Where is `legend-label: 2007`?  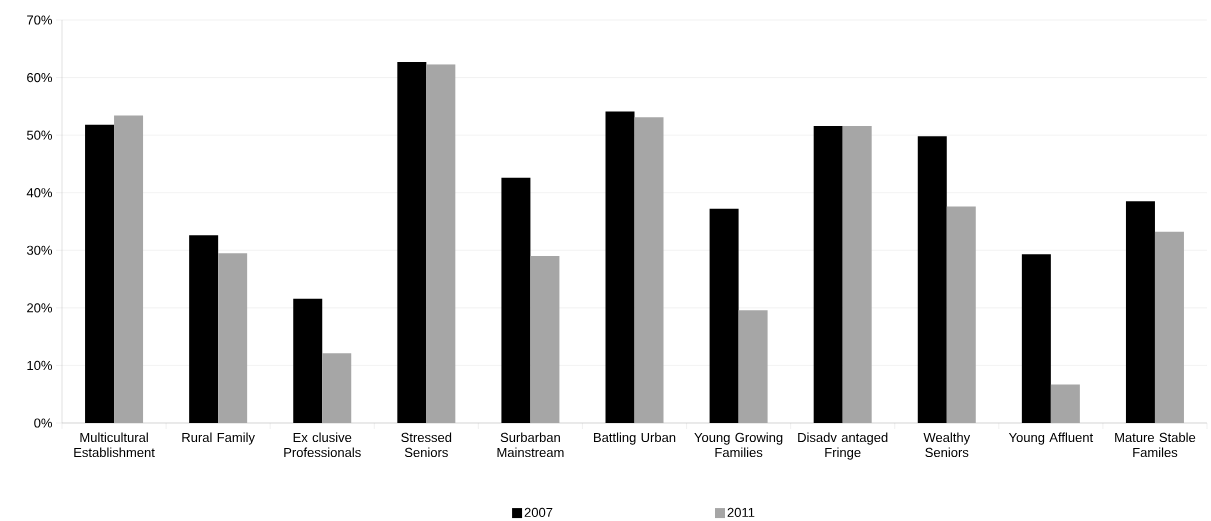
legend-label: 2007 is located at coordinates (538, 512).